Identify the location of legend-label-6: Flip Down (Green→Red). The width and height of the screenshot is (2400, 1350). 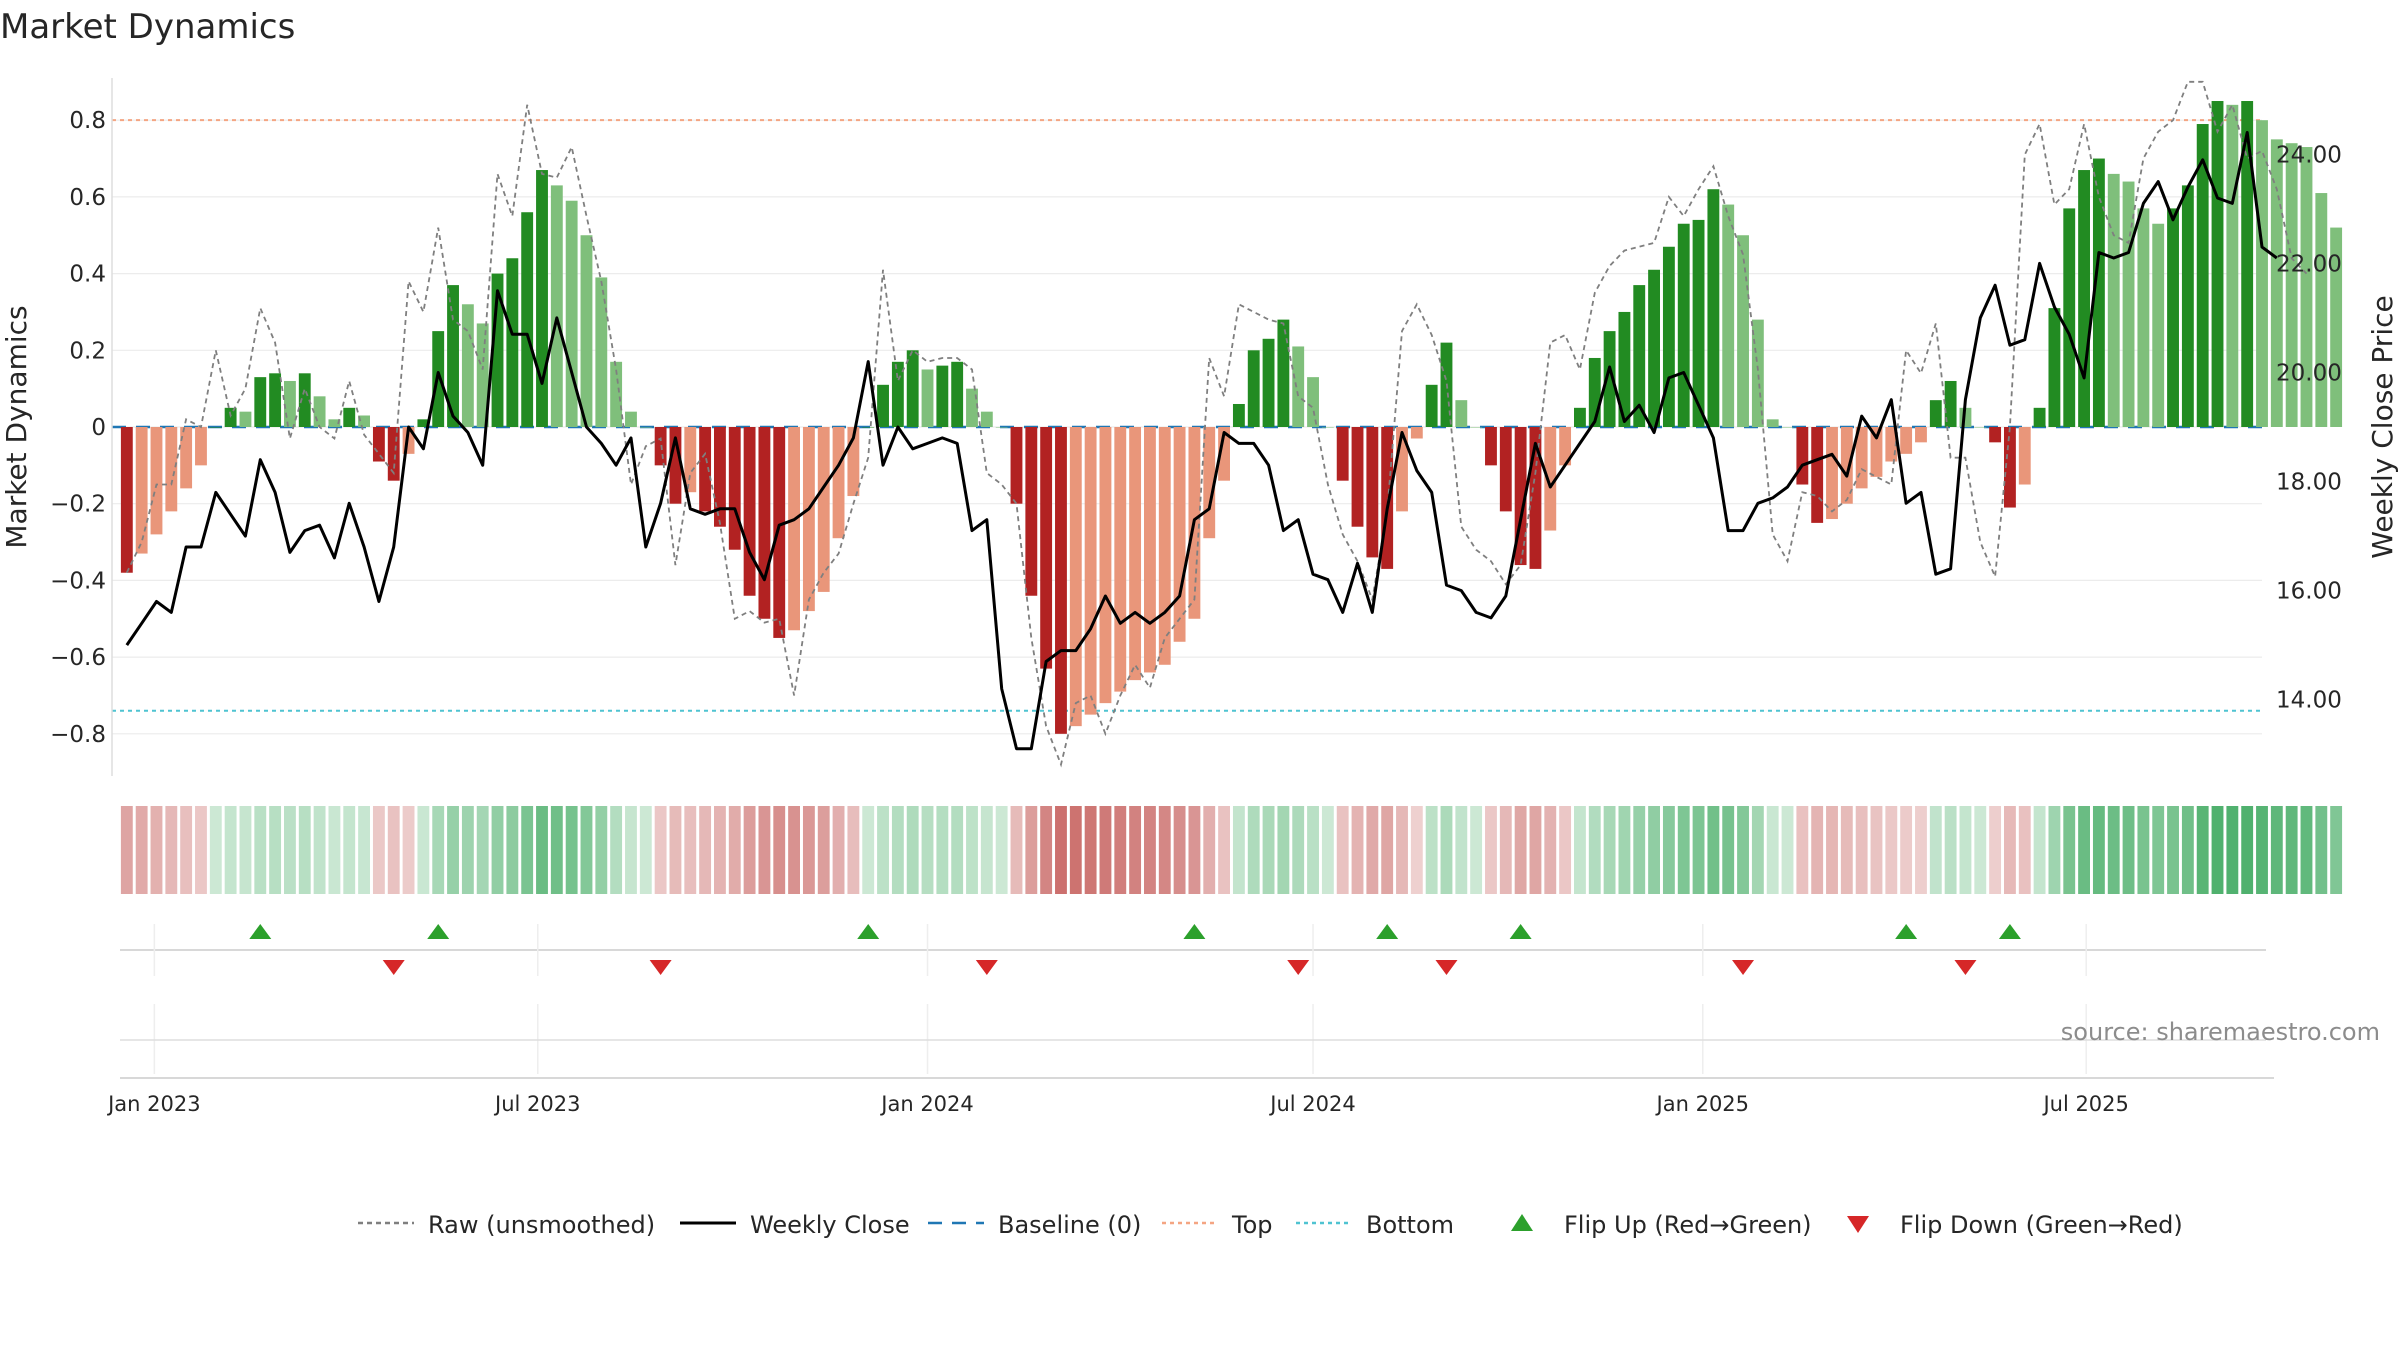
(2041, 1225).